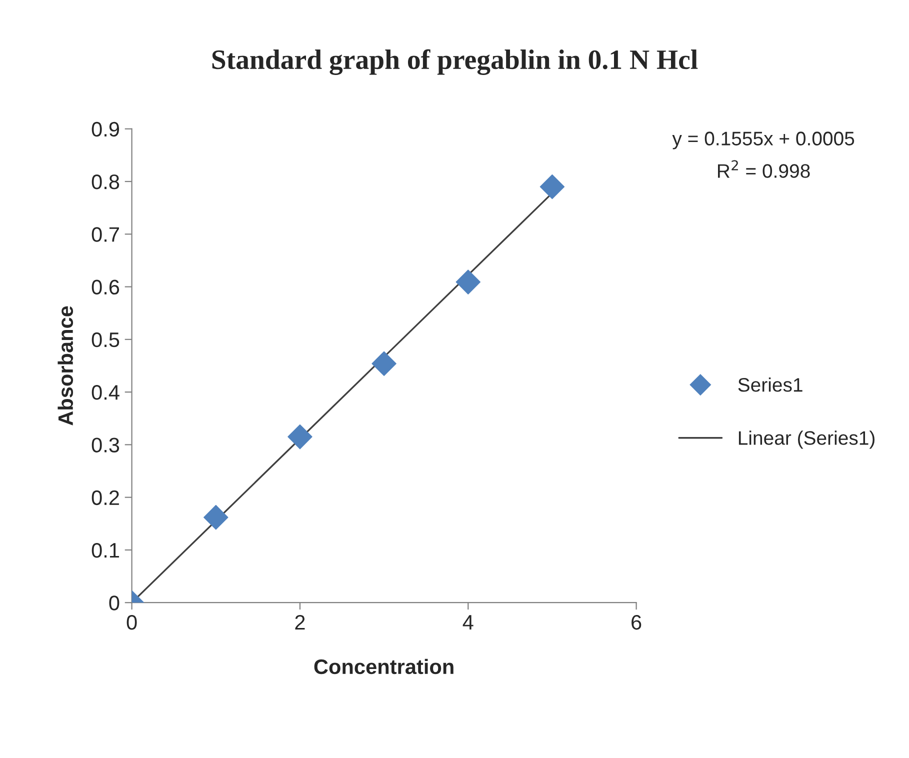 Image resolution: width=909 pixels, height=758 pixels. I want to click on y-tick-label: 0.3, so click(106, 445).